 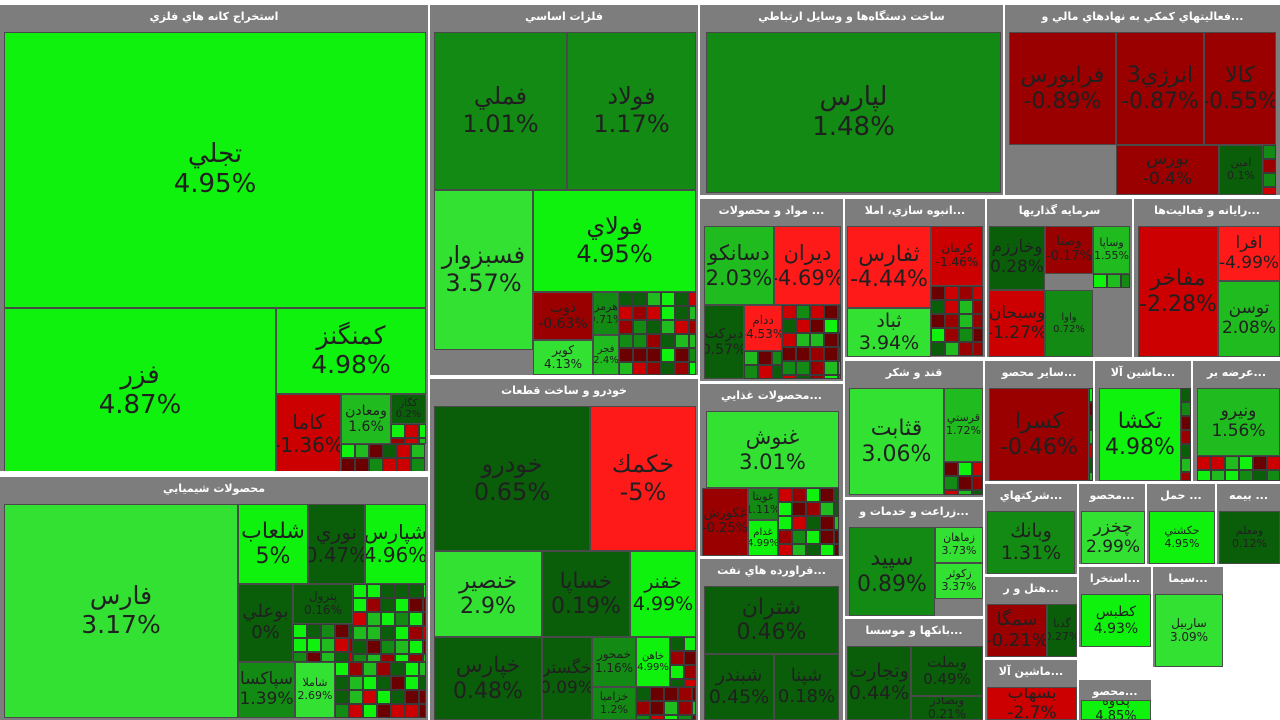 What do you see at coordinates (1207, 210) in the screenshot?
I see `sector-title: ...رايانه و فعاليت‌ها` at bounding box center [1207, 210].